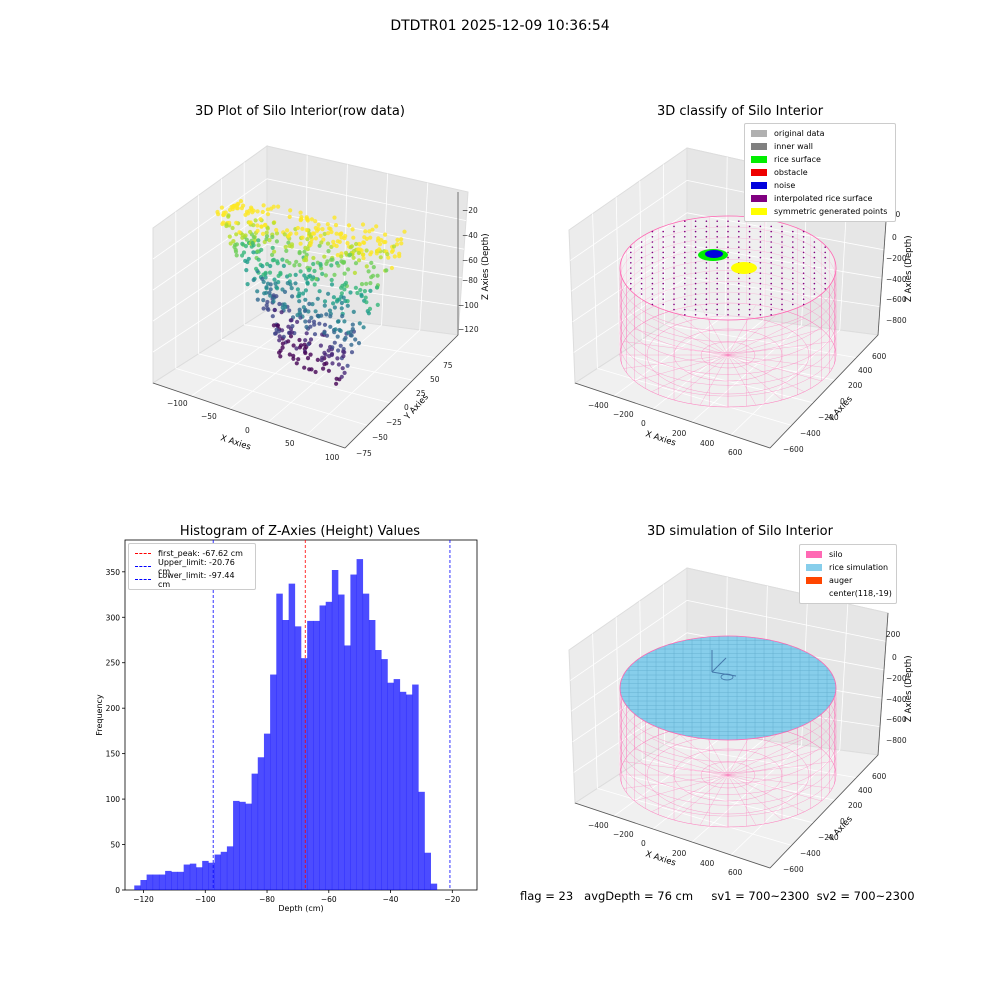 The height and width of the screenshot is (1000, 1000). Describe the element at coordinates (470, 280) in the screenshot. I see `raw-ztick: −80` at that location.